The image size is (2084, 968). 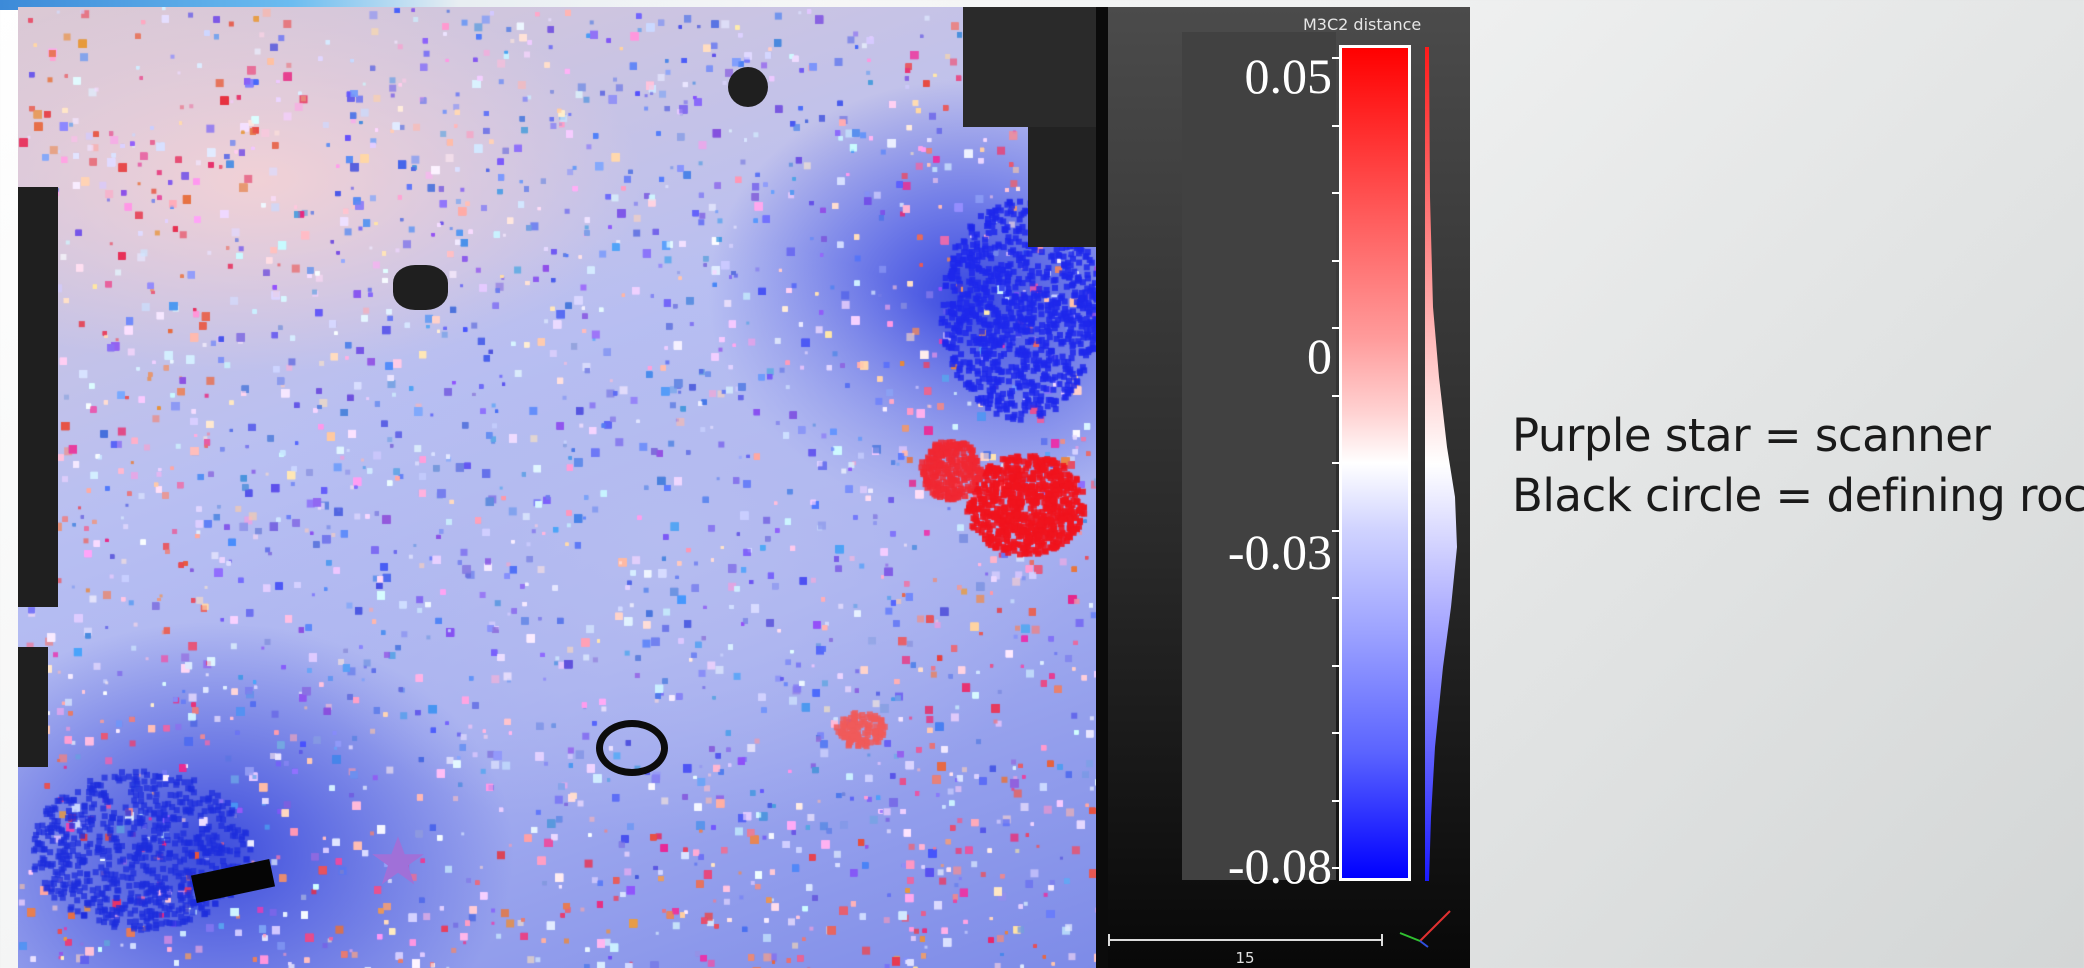 What do you see at coordinates (1279, 866) in the screenshot?
I see `scale-label-min: -0.08` at bounding box center [1279, 866].